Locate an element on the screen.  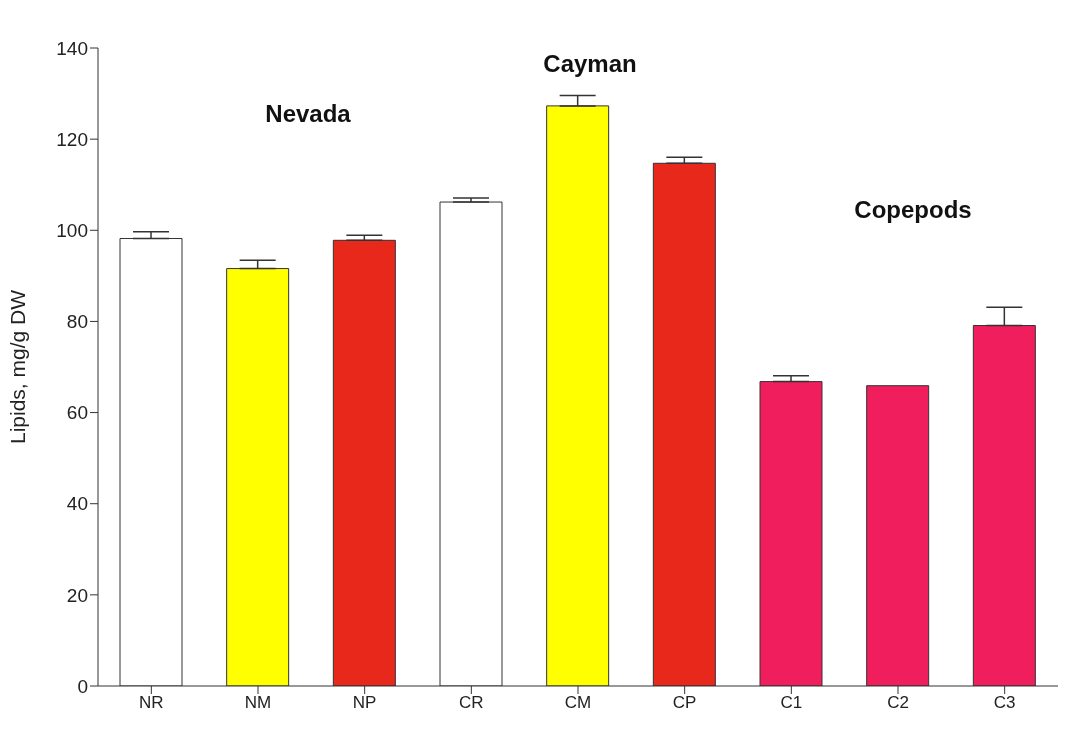
y-tick-label: 140 is located at coordinates (72, 48).